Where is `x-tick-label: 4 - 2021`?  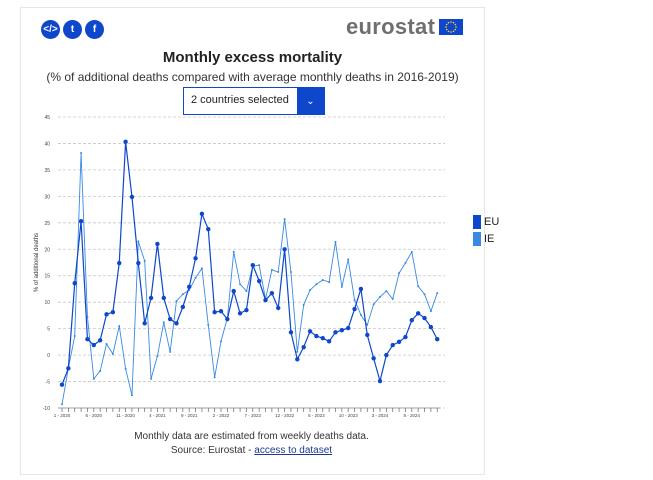
x-tick-label: 4 - 2021 is located at coordinates (157, 415).